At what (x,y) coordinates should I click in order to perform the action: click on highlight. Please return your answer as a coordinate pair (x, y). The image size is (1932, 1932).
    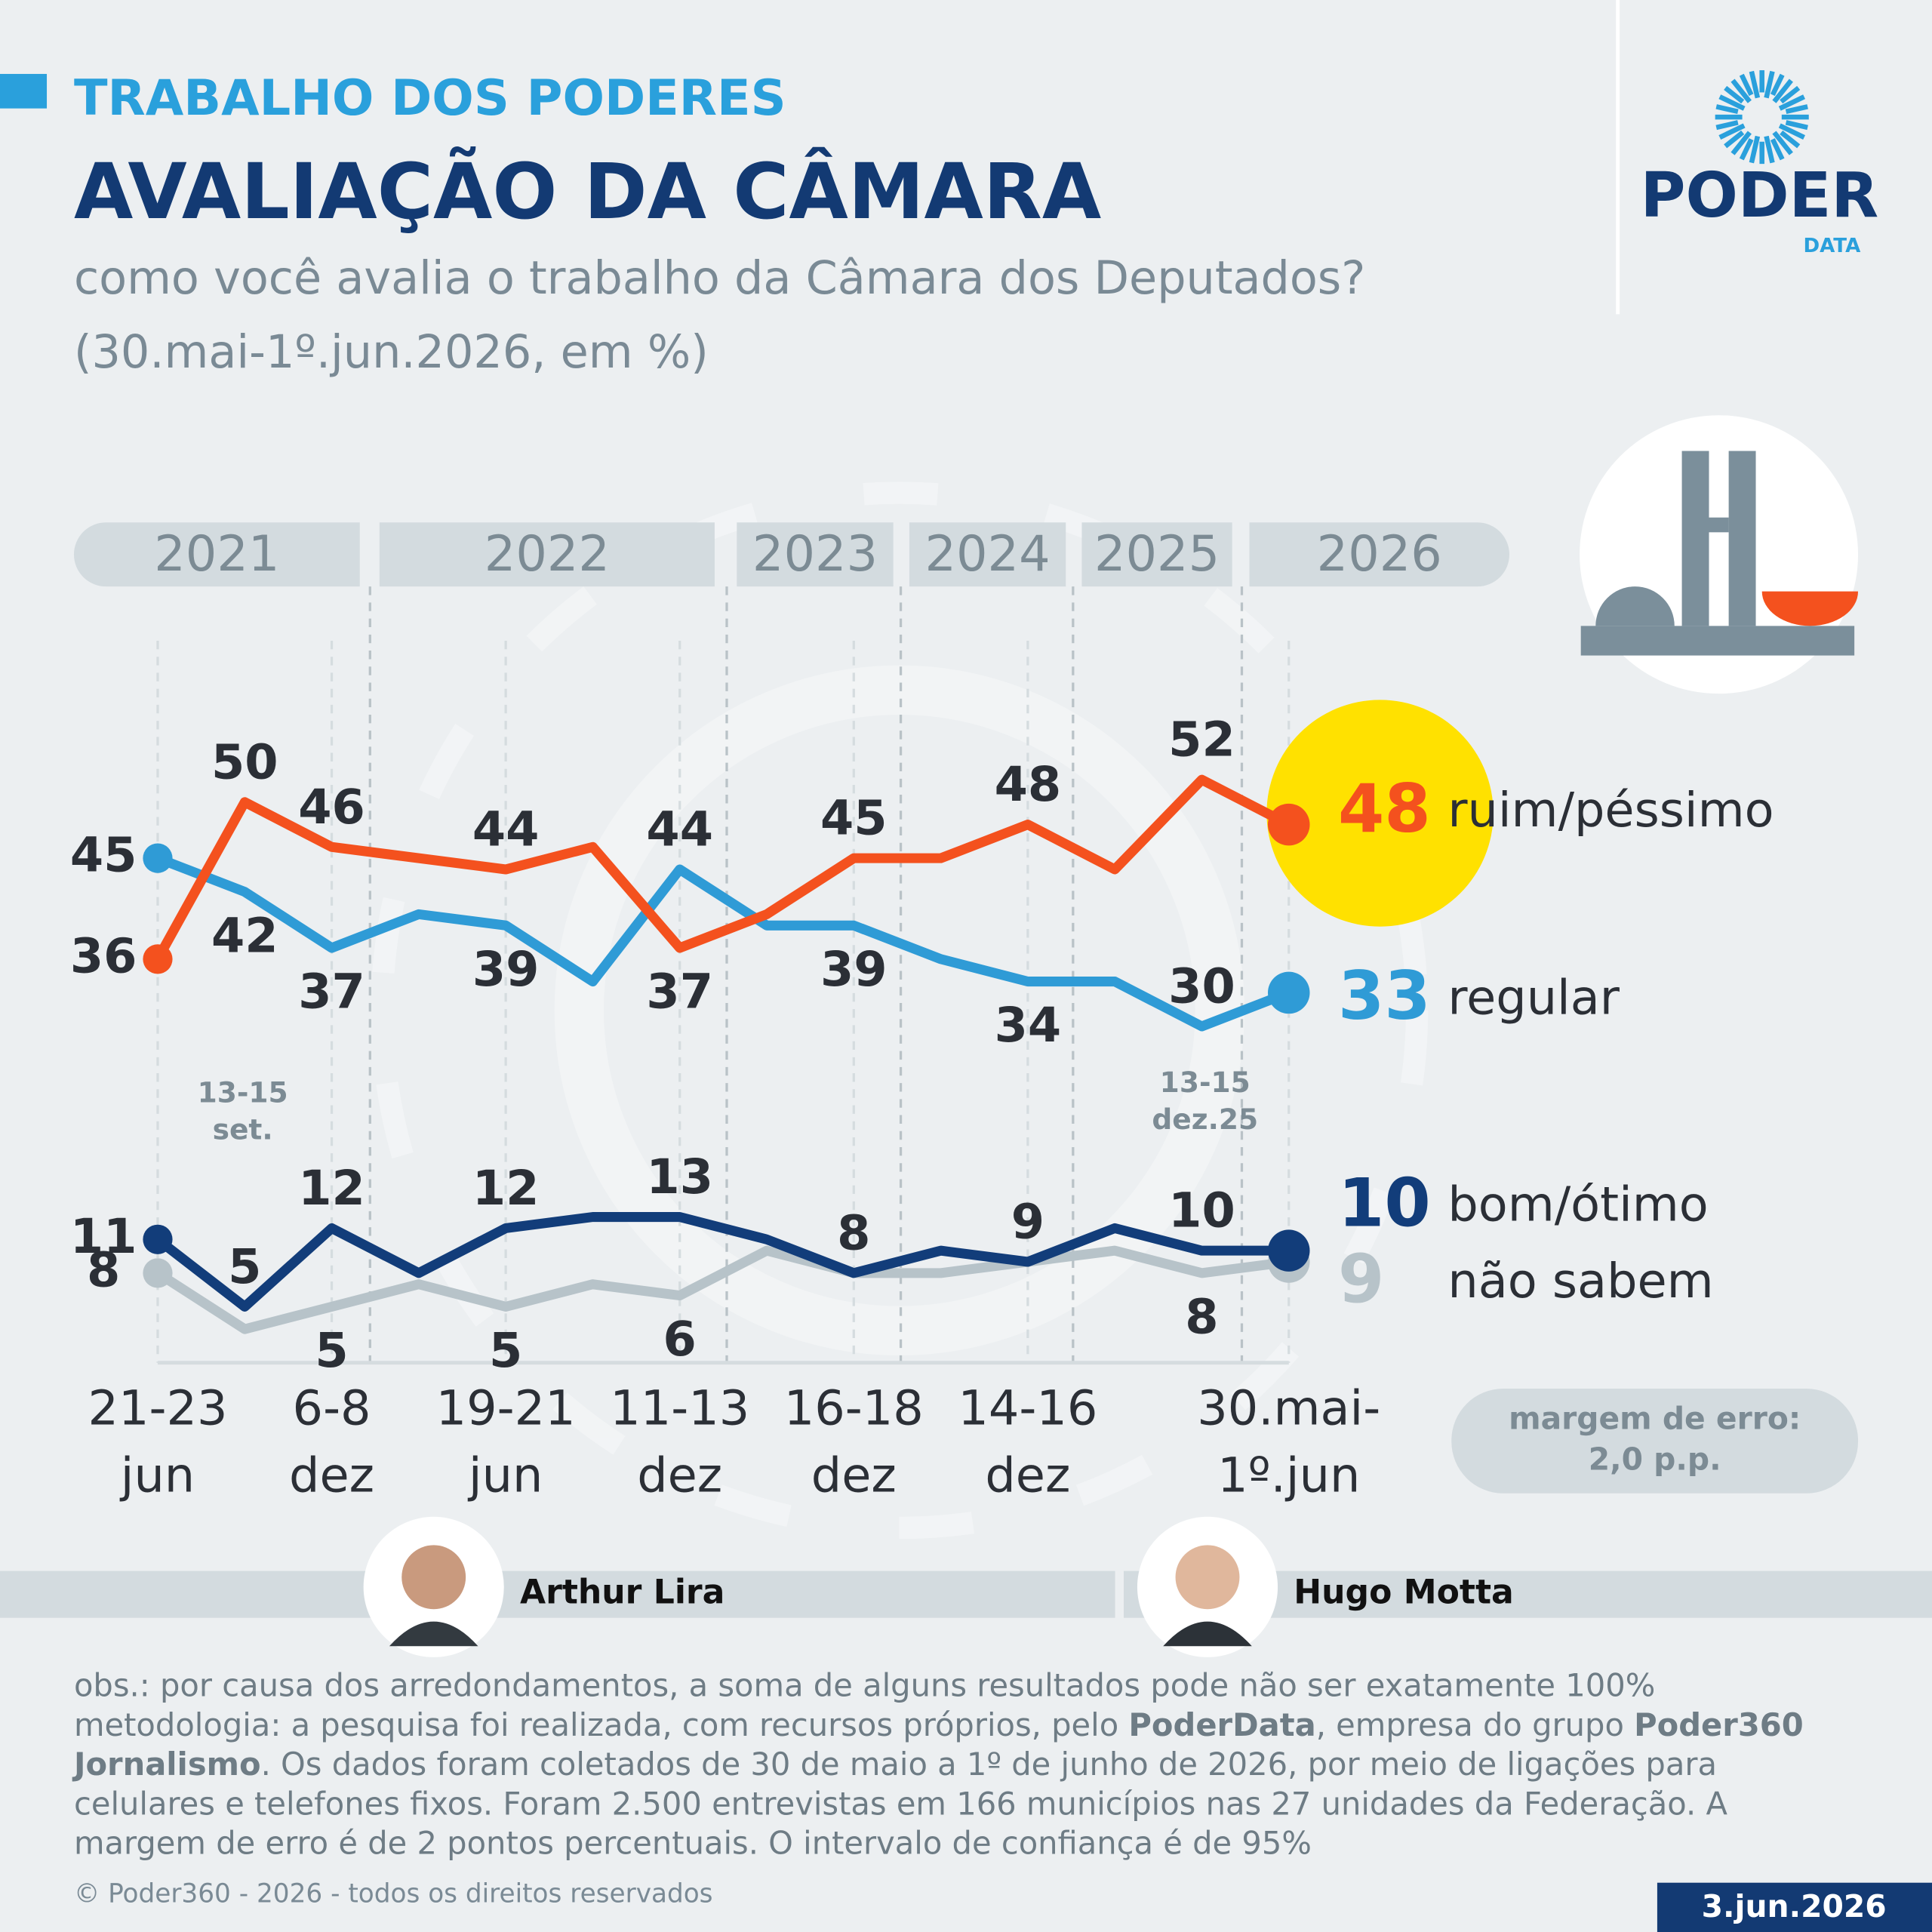
    Looking at the image, I should click on (1380, 813).